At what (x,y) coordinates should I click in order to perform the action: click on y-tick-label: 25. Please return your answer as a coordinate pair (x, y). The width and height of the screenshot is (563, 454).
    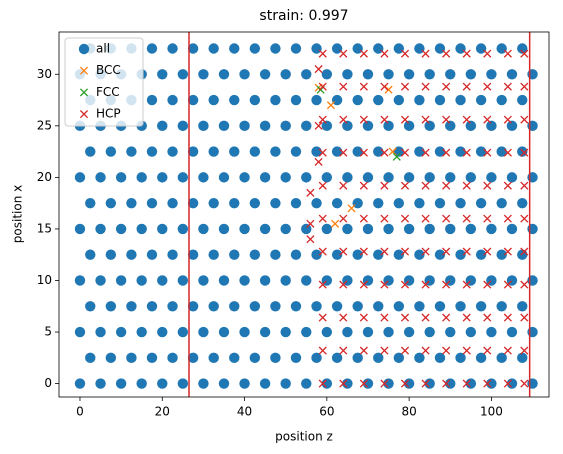
    Looking at the image, I should click on (44, 125).